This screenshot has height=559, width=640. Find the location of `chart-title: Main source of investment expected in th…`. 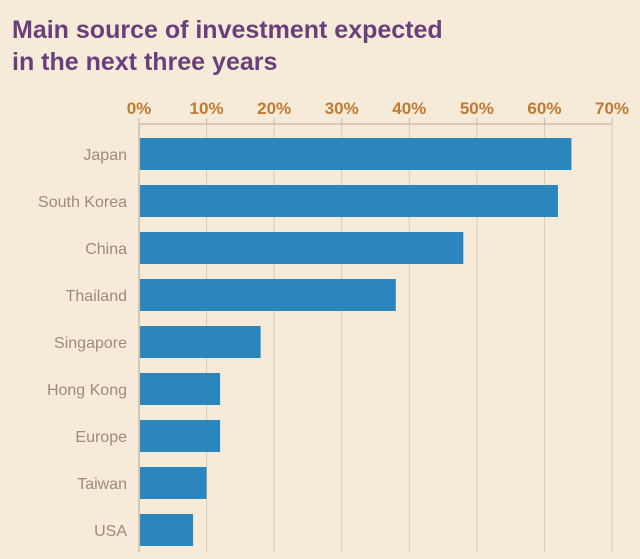

chart-title: Main source of investment expected in th… is located at coordinates (312, 46).